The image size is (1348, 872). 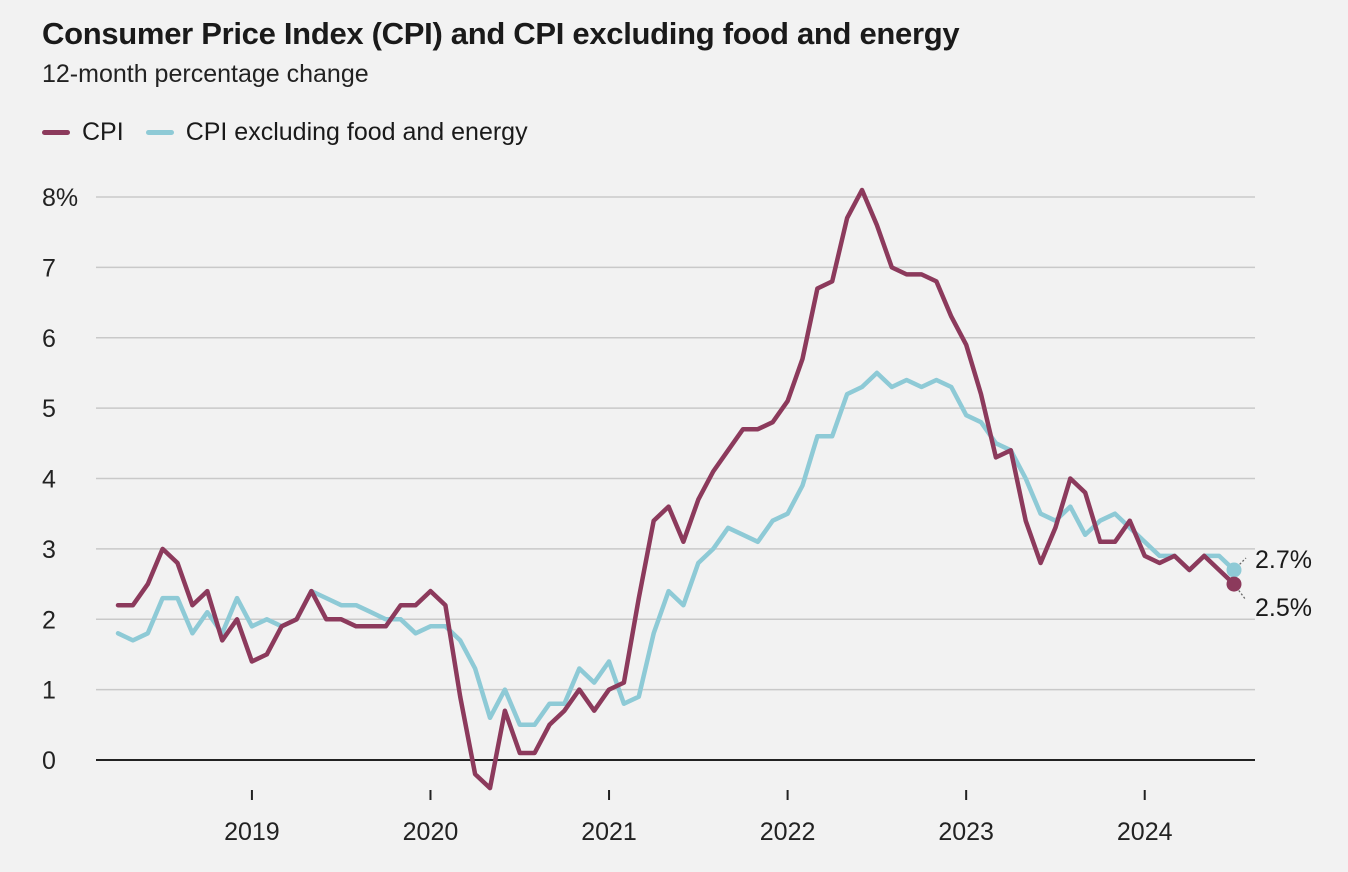 What do you see at coordinates (788, 832) in the screenshot?
I see `x-tick-label: 2022` at bounding box center [788, 832].